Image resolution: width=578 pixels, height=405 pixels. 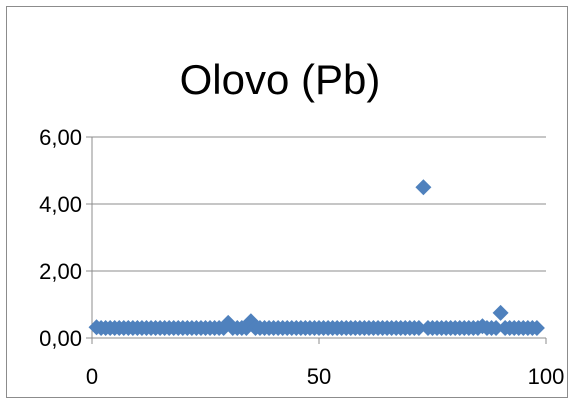 I want to click on y-tick-label: 0,00, so click(x=60, y=338).